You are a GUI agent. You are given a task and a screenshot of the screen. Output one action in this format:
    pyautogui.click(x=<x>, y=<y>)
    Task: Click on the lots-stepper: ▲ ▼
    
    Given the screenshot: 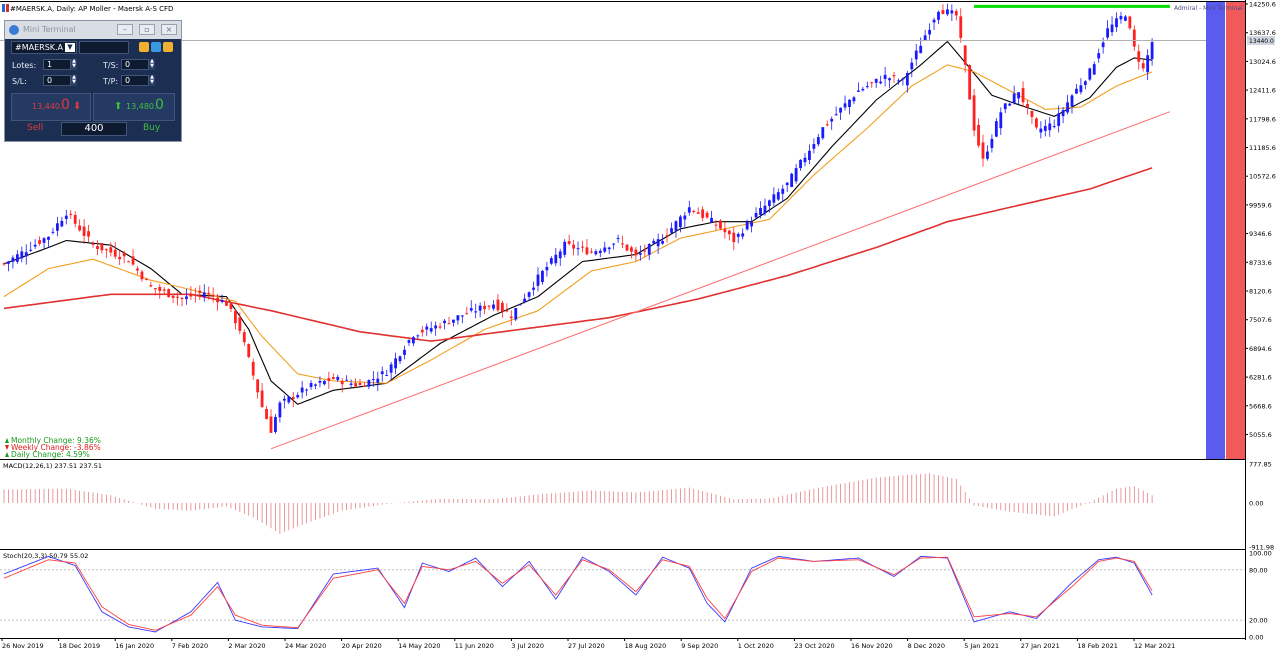 What is the action you would take?
    pyautogui.click(x=74, y=64)
    